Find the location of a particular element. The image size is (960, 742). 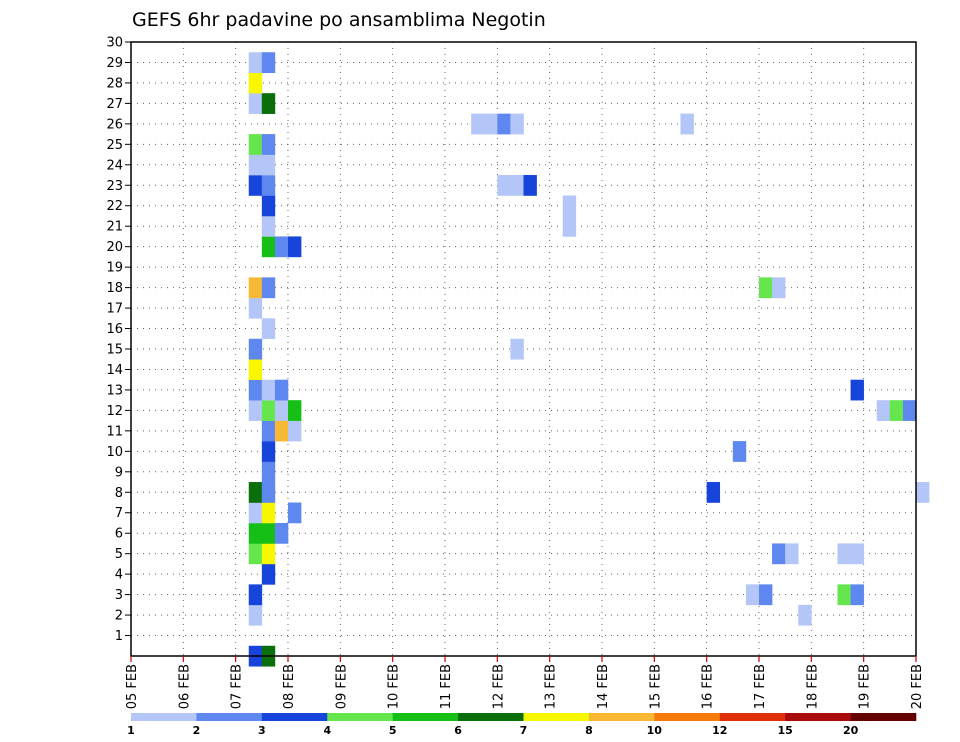

x-tick-label: 20 FEB is located at coordinates (917, 686).